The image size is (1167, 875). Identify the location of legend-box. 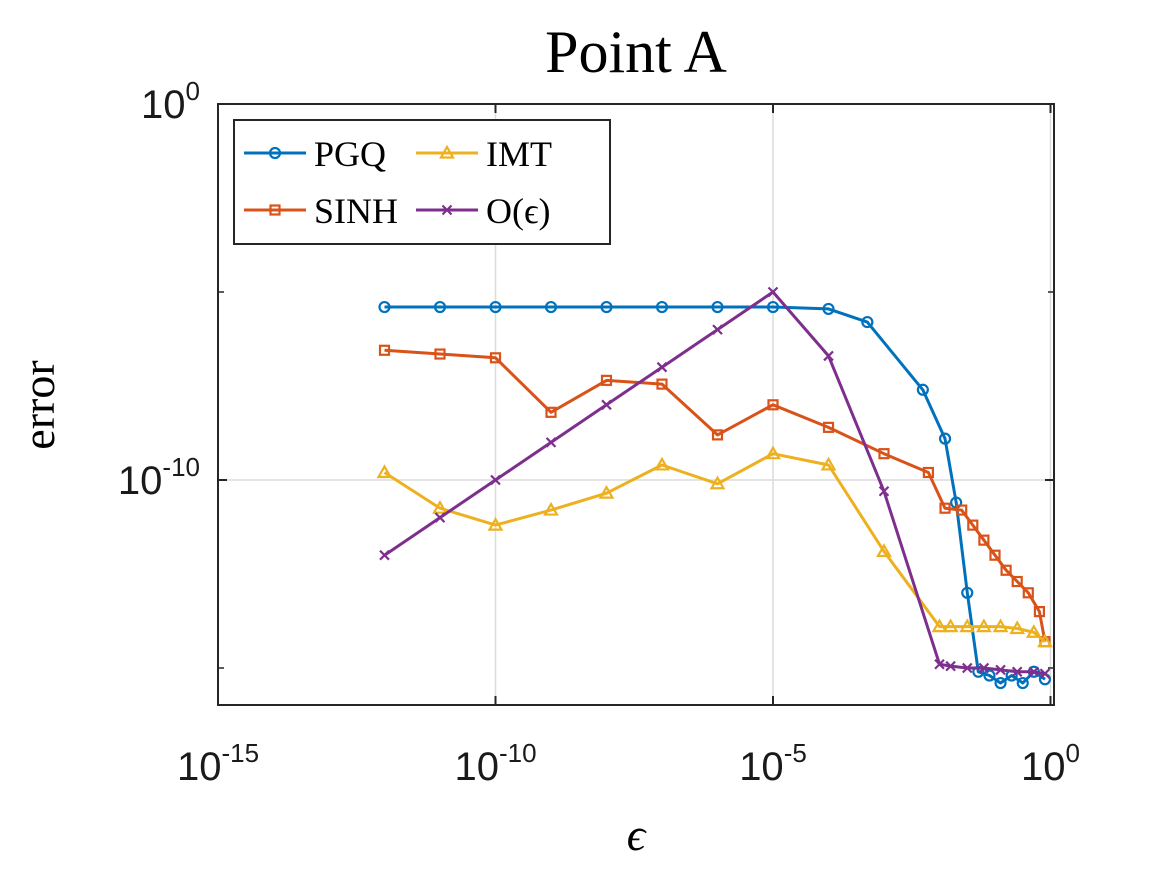
(422, 182).